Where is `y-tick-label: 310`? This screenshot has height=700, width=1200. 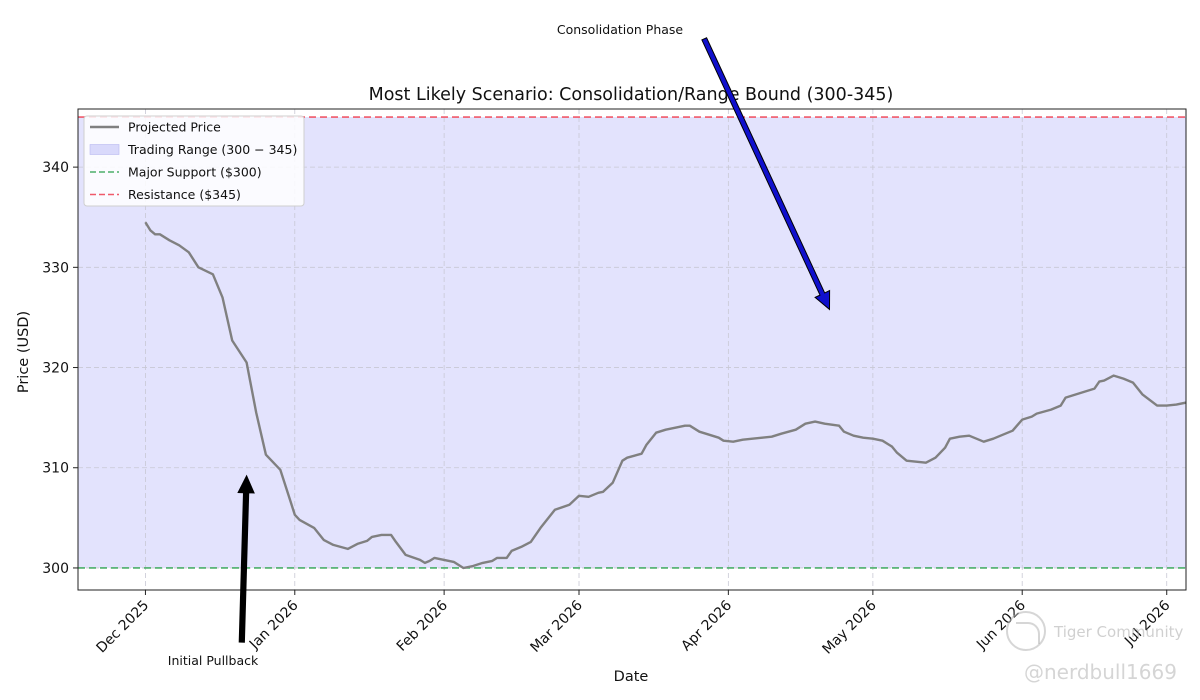
y-tick-label: 310 is located at coordinates (55, 469).